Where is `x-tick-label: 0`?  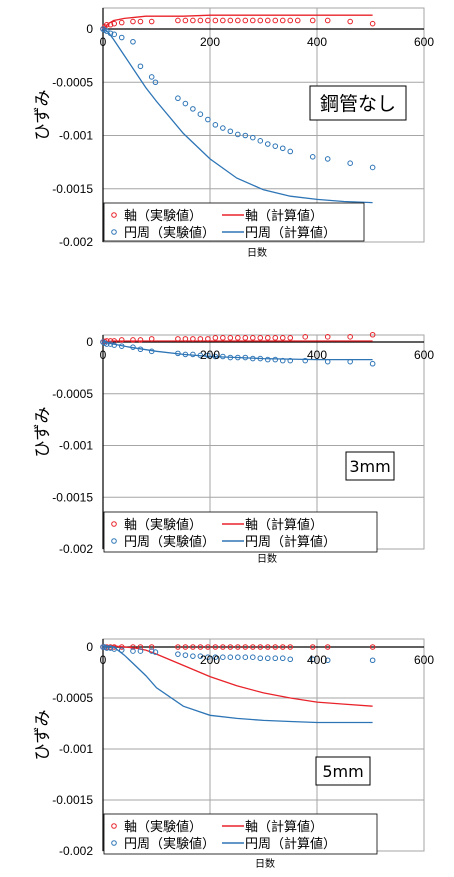 x-tick-label: 0 is located at coordinates (103, 42).